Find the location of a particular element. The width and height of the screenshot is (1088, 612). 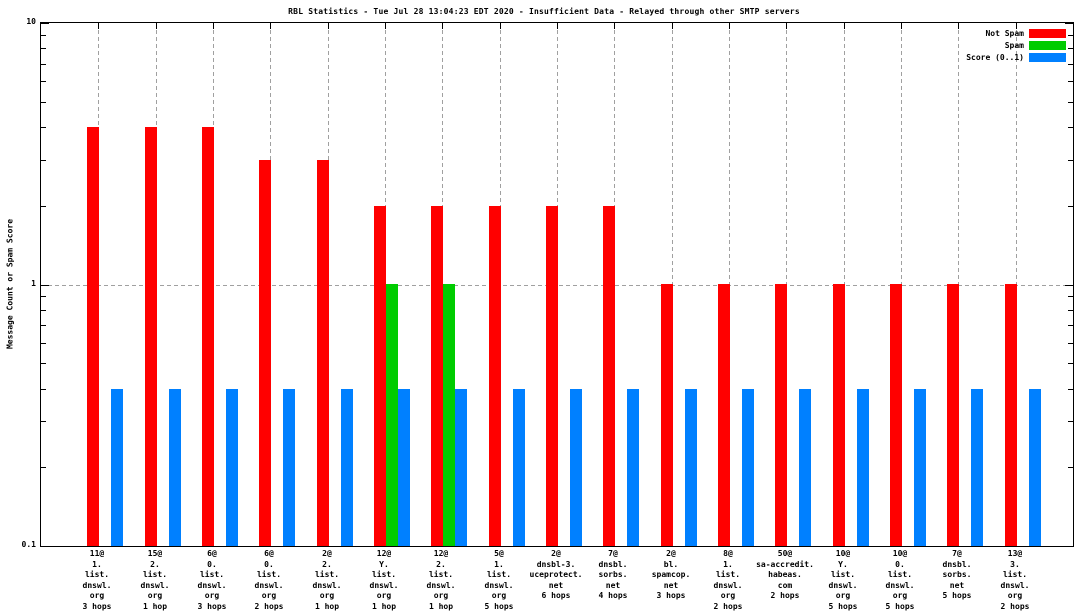

x-tick-label-line: 13@ is located at coordinates (1015, 553).